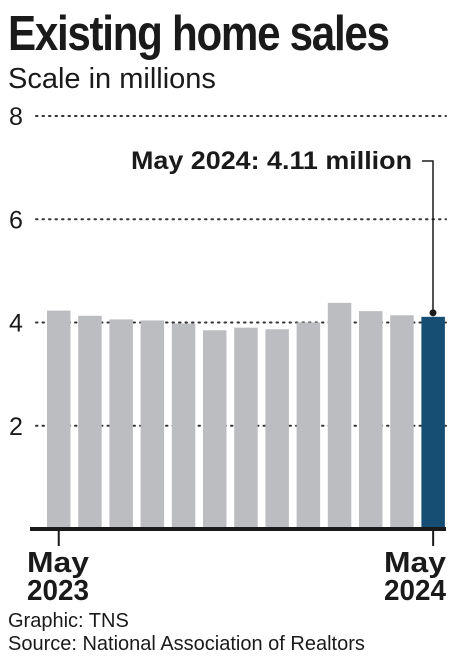 The image size is (458, 659). I want to click on y-tick-label: 4, so click(16, 324).